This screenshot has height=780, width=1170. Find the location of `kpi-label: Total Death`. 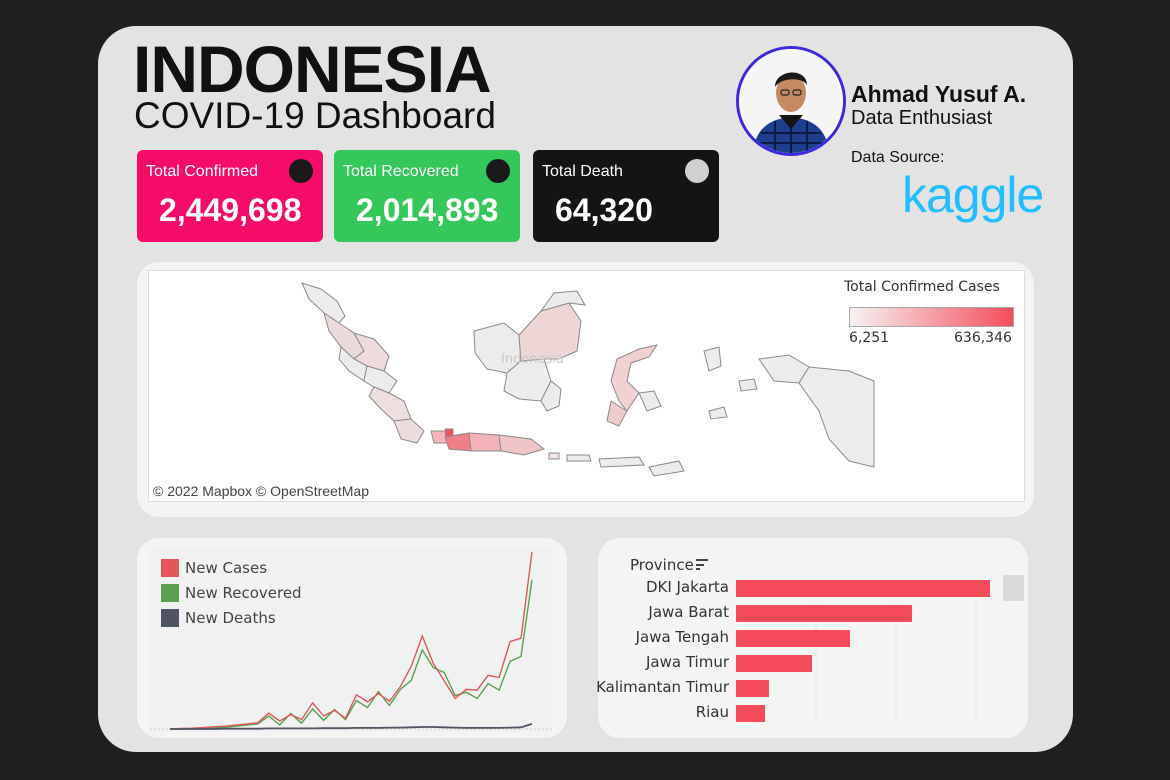

kpi-label: Total Death is located at coordinates (582, 171).